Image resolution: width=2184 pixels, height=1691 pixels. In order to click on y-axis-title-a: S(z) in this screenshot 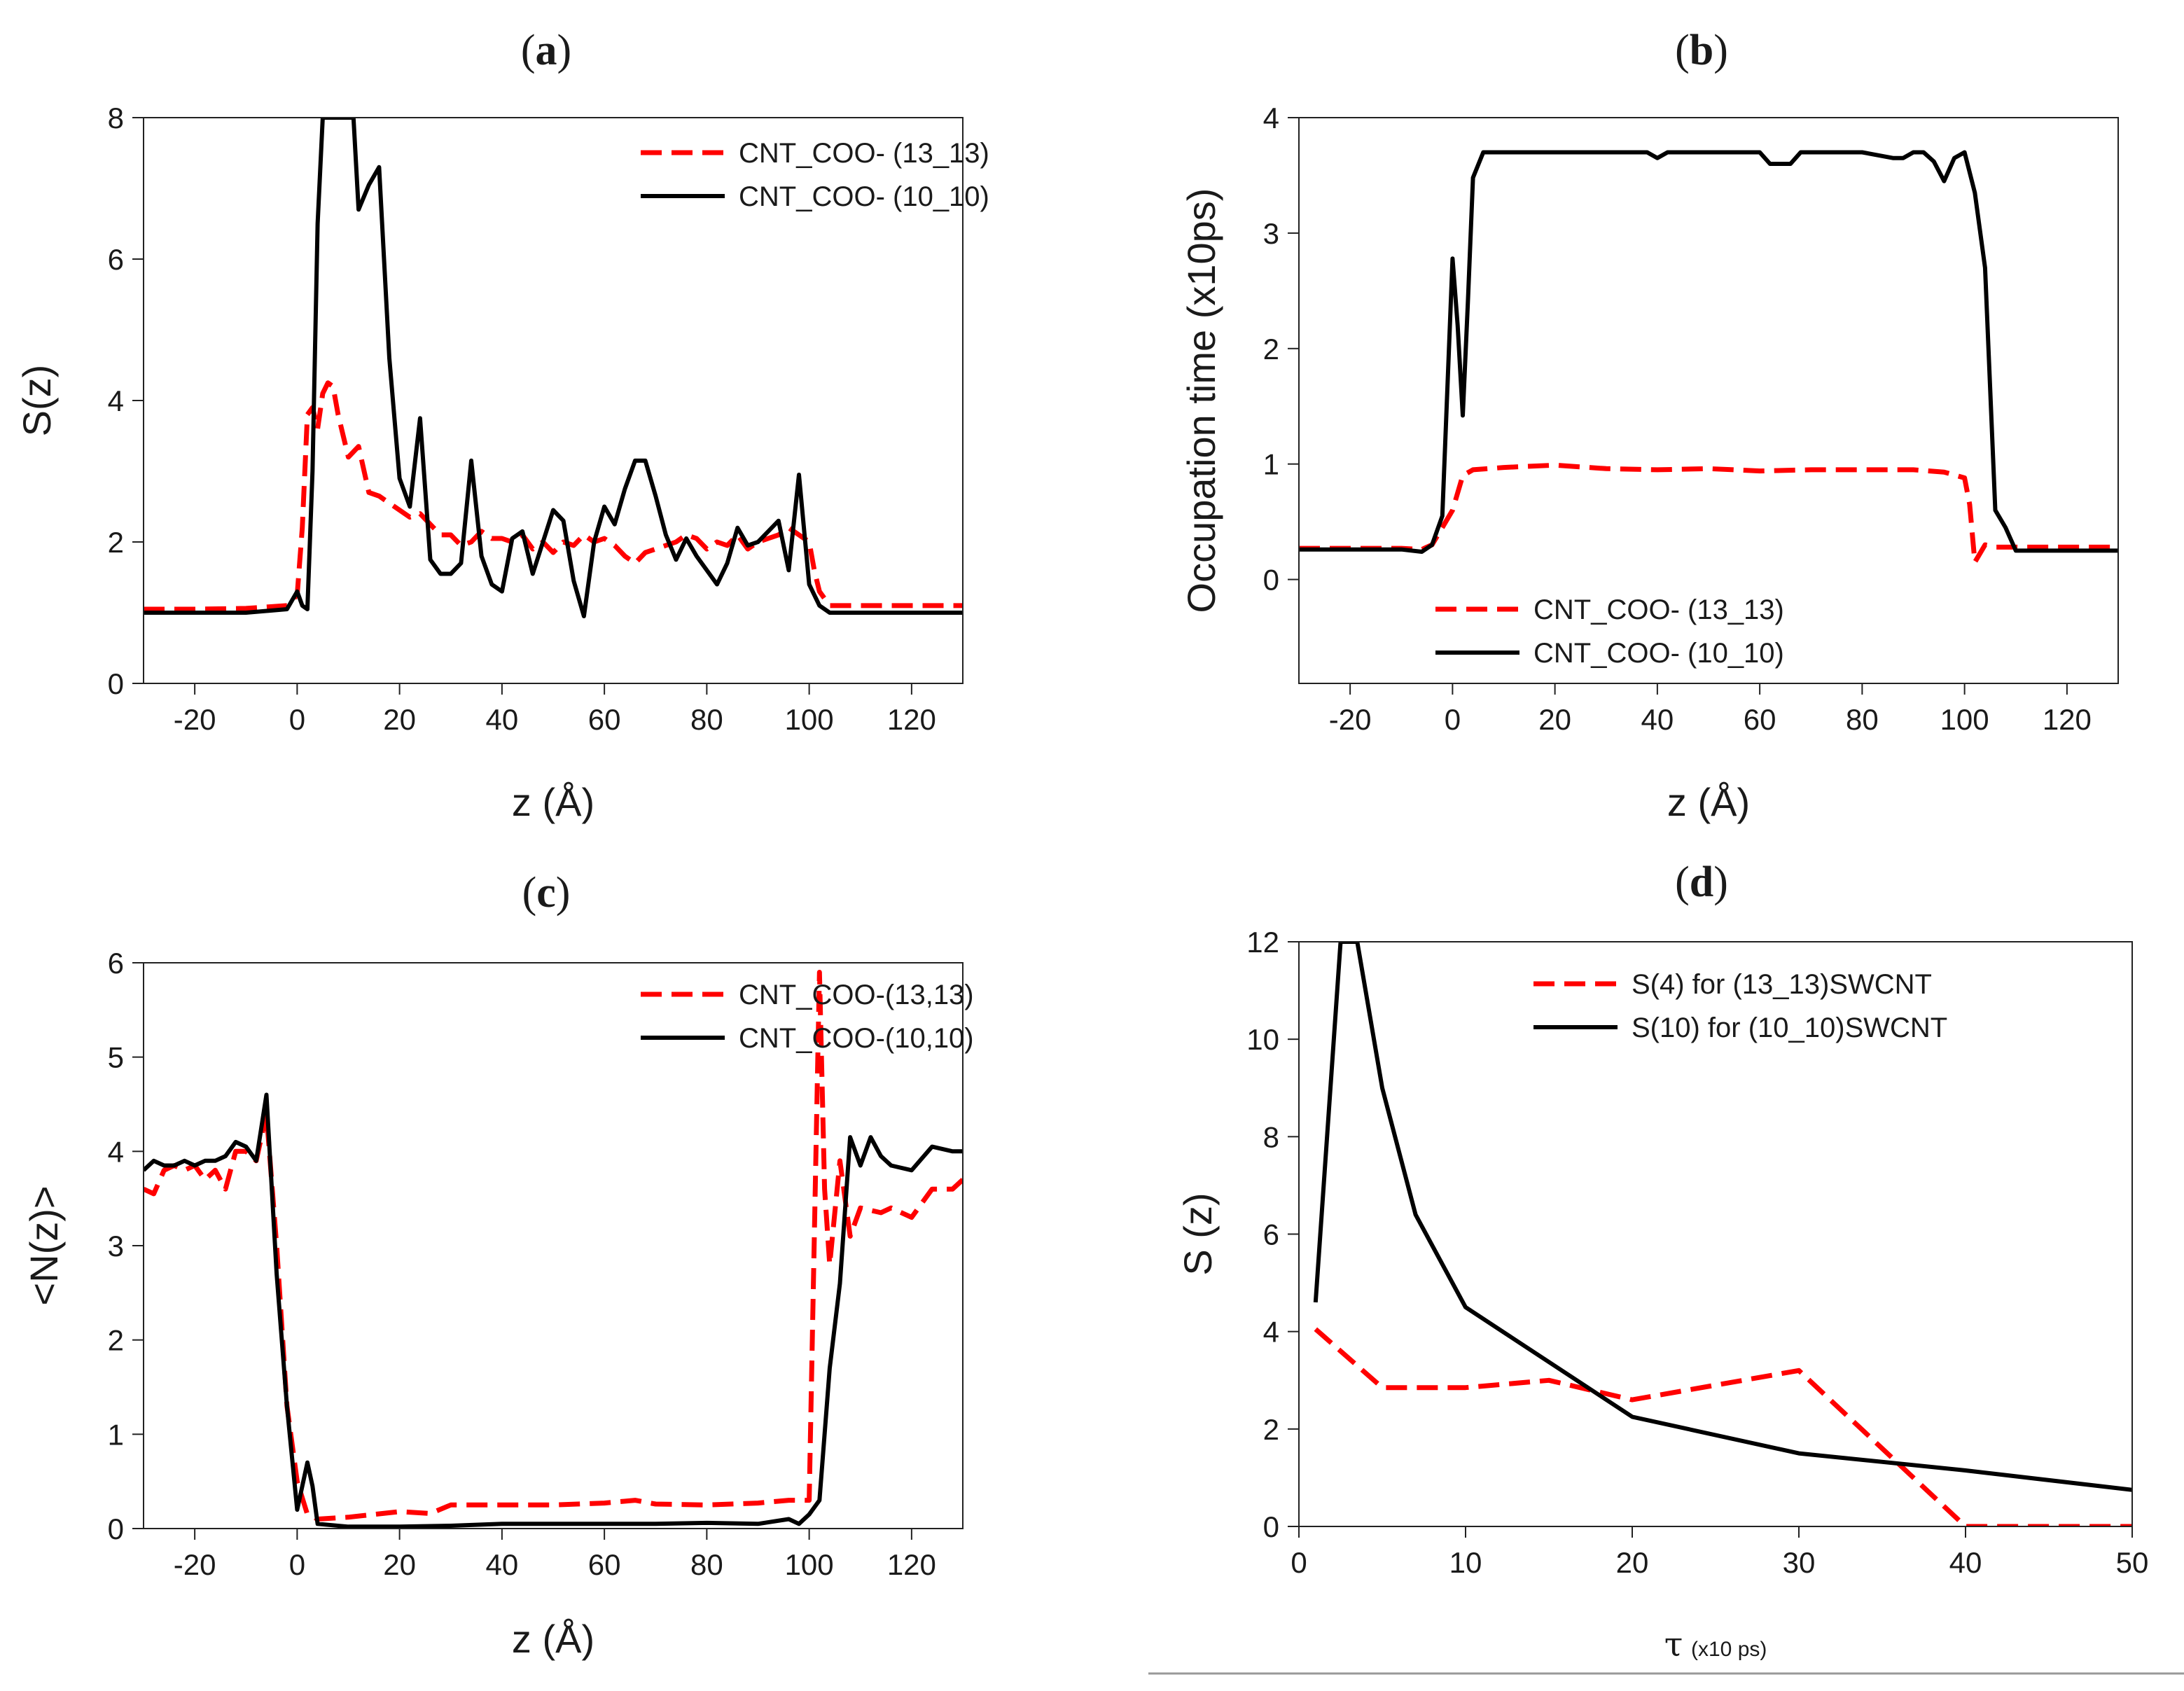, I will do `click(37, 401)`.